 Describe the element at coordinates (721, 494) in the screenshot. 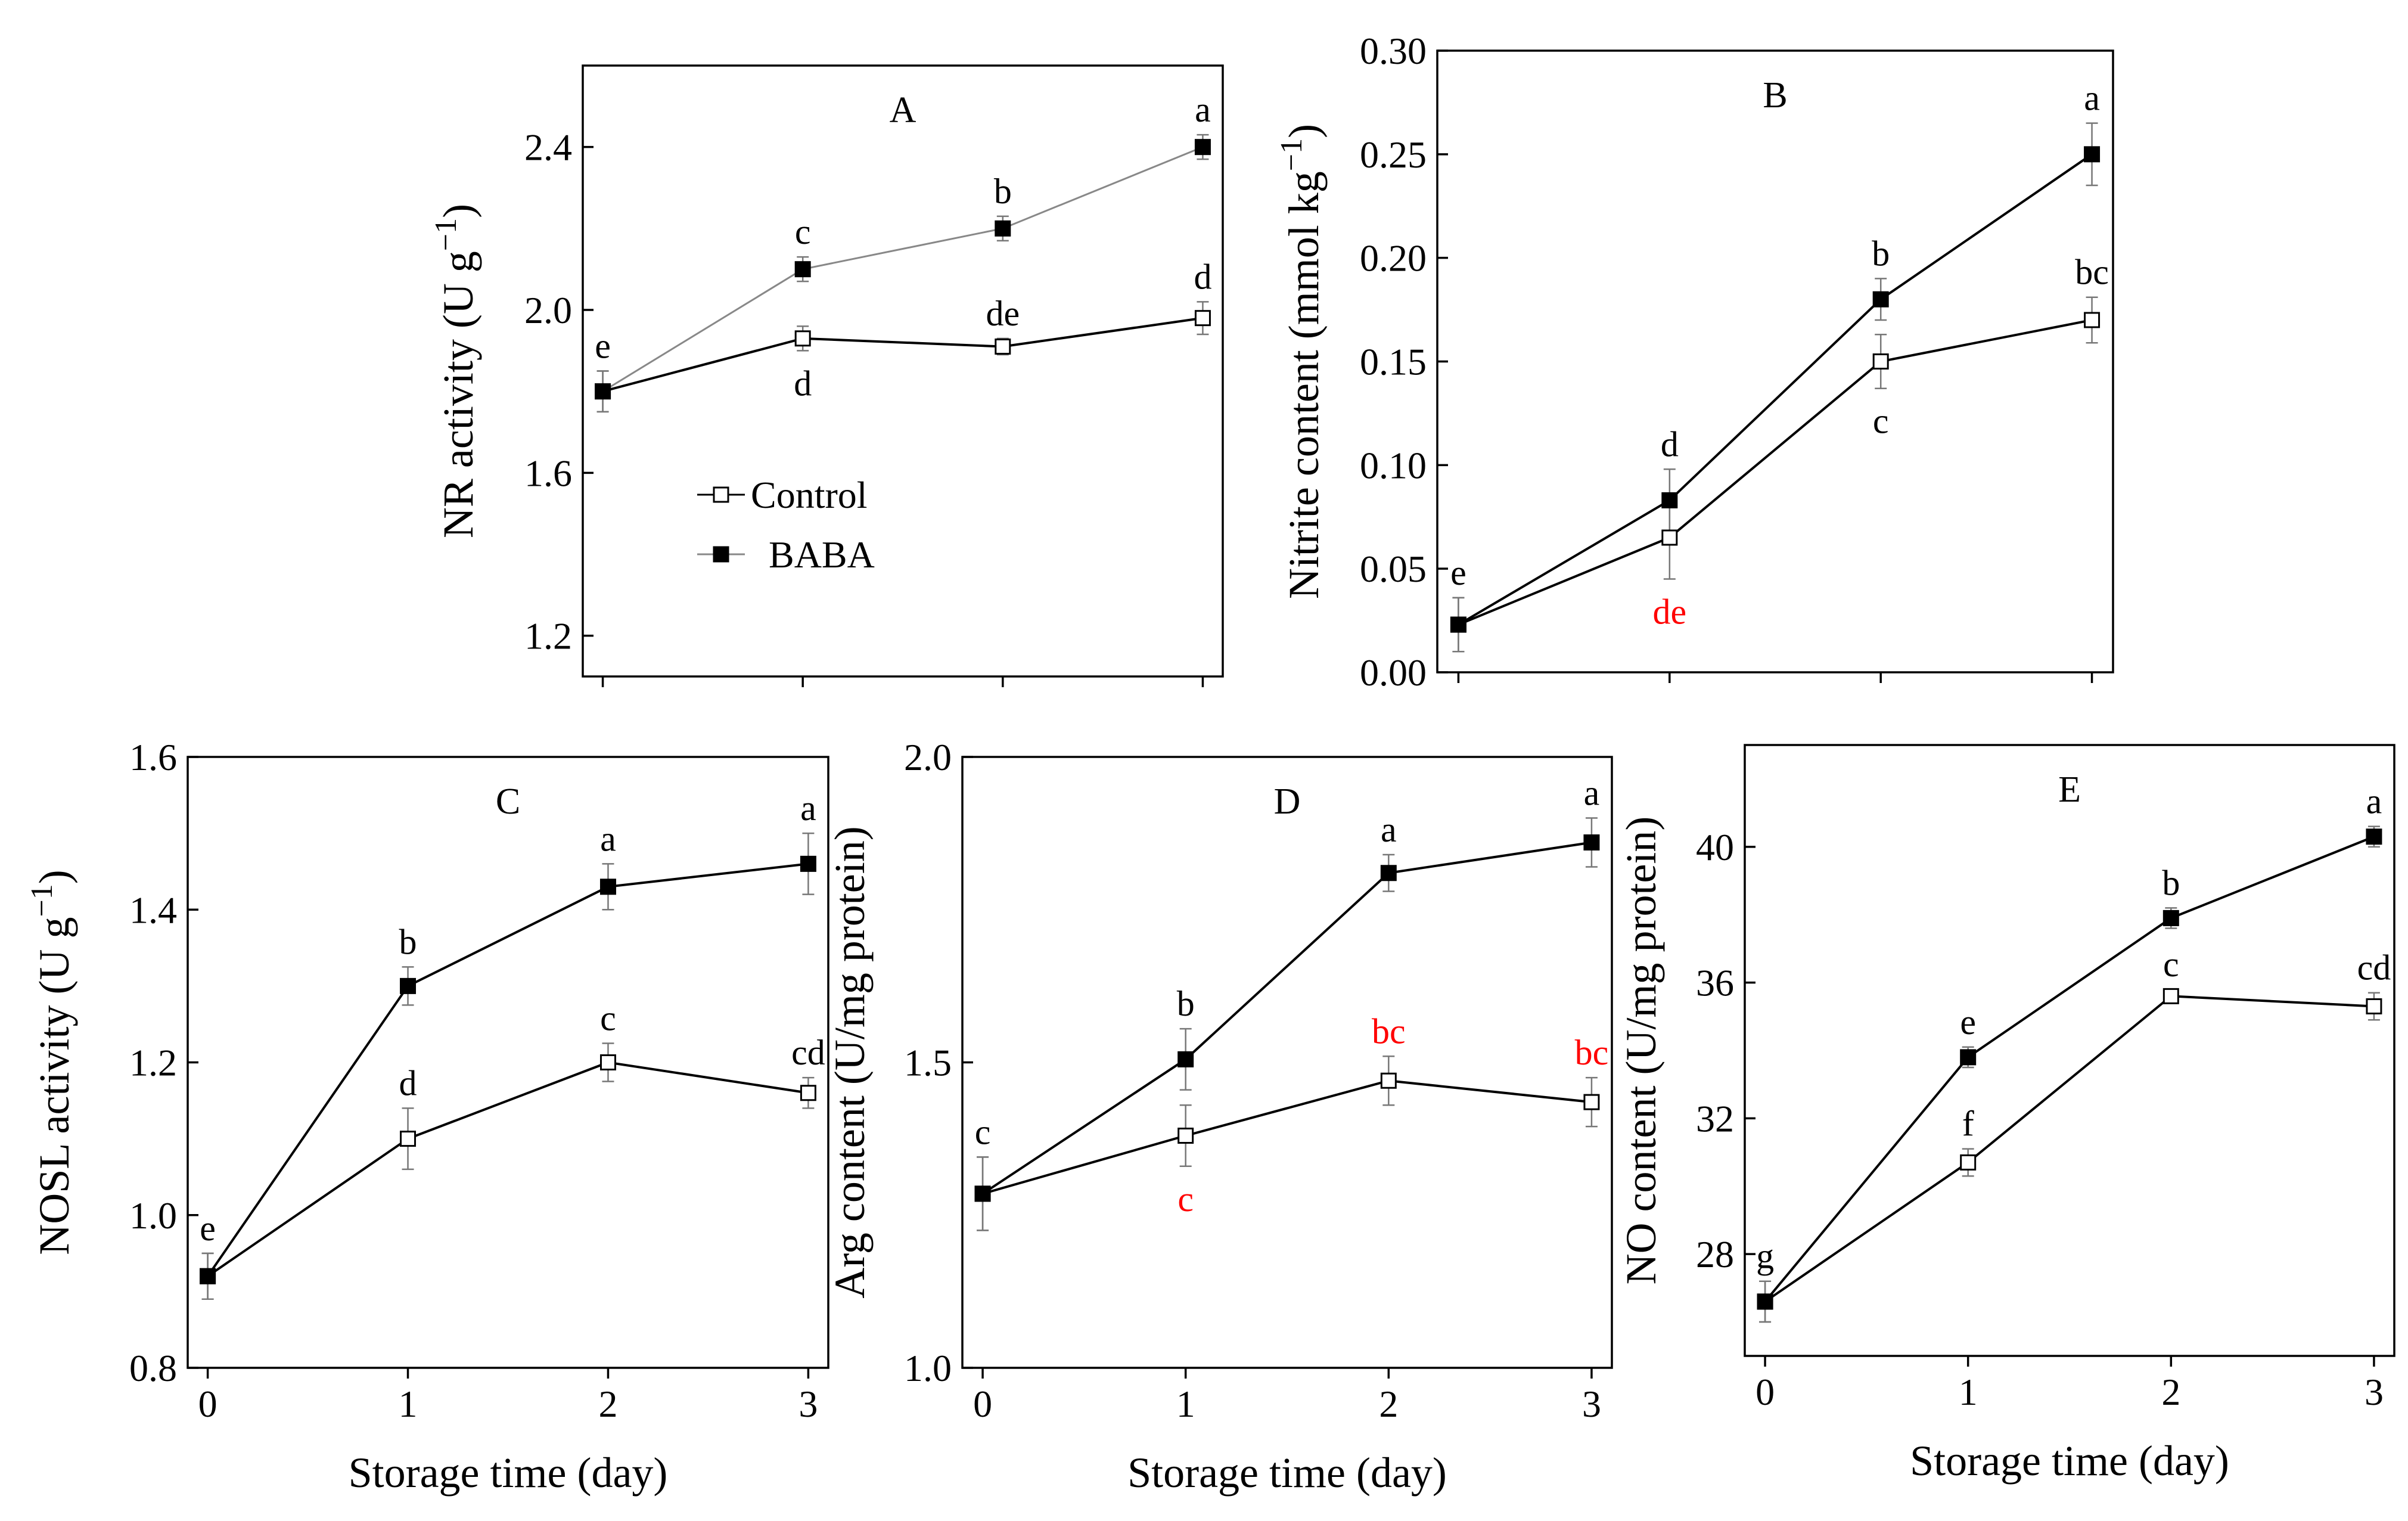

I see `legend-marker` at that location.